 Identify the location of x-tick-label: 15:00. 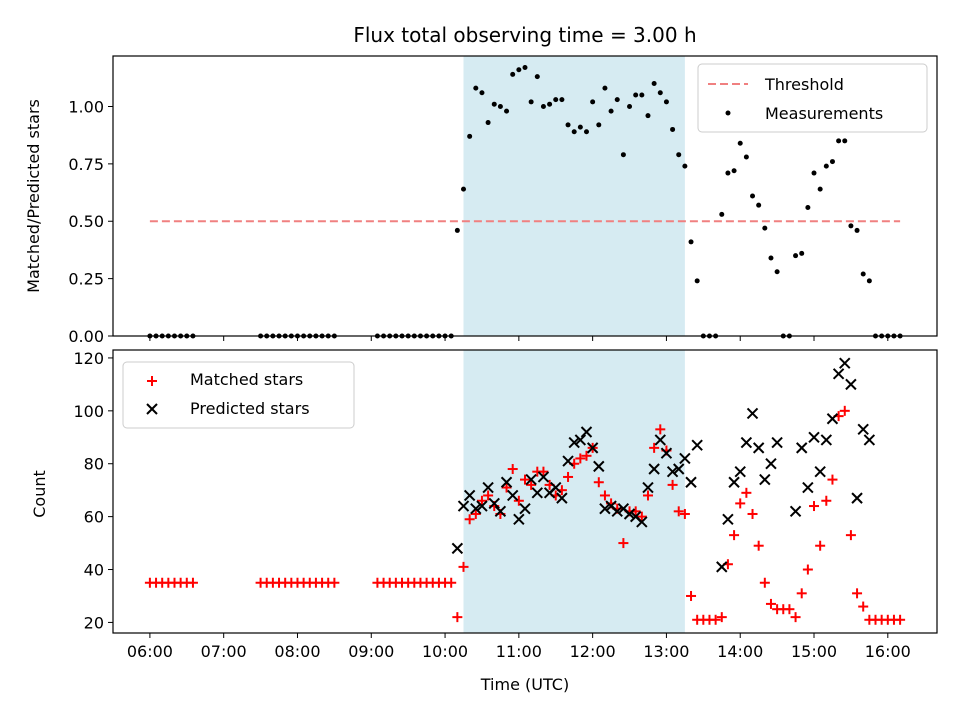
(814, 651).